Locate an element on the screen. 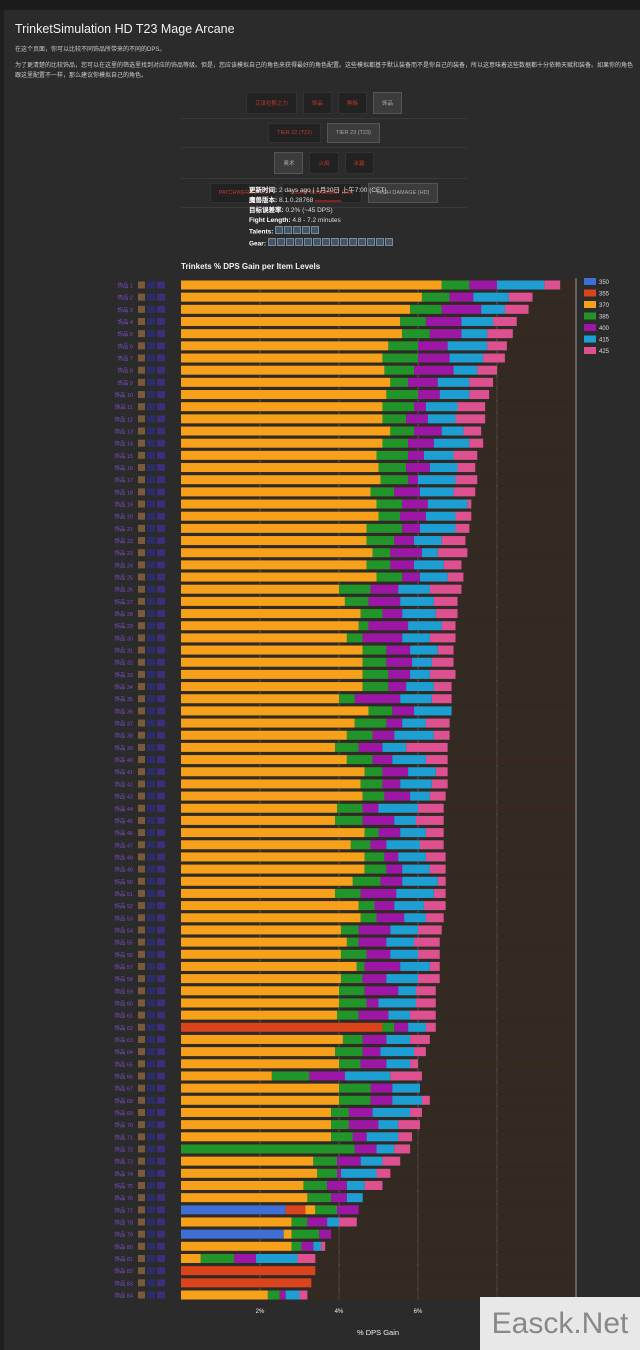 The image size is (640, 1350). filter-button: 种族 is located at coordinates (353, 103).